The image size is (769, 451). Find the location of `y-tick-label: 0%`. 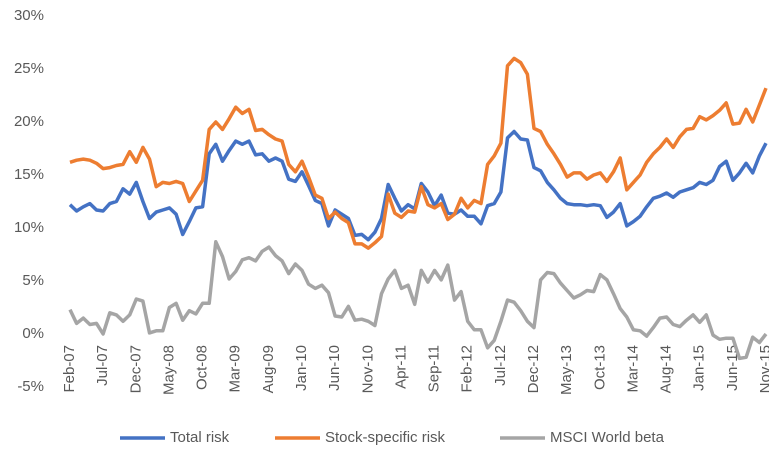

y-tick-label: 0% is located at coordinates (33, 333).